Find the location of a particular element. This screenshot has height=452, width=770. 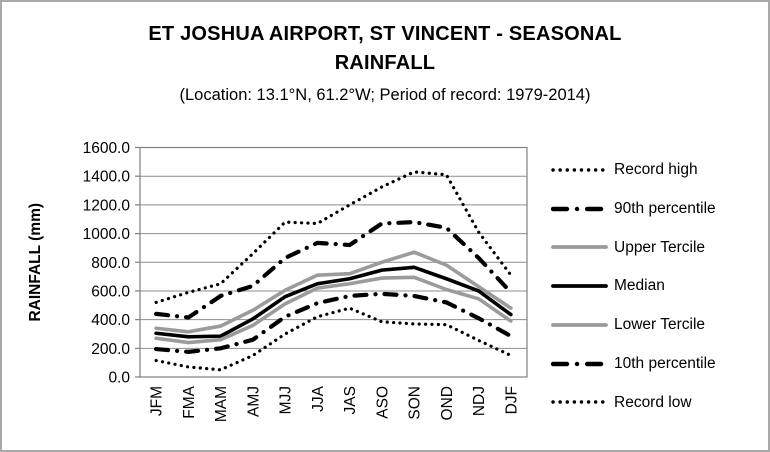

legend-label-upper-tercile: Upper Tercile is located at coordinates (660, 247).